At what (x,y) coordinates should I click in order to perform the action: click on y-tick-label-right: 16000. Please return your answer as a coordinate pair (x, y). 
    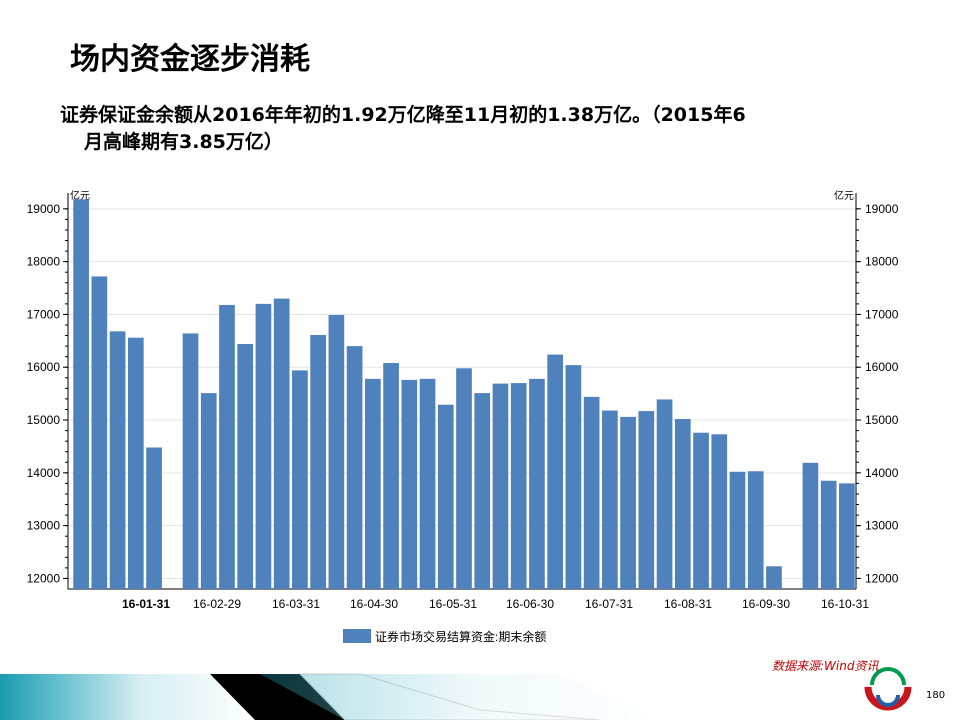
    Looking at the image, I should click on (882, 367).